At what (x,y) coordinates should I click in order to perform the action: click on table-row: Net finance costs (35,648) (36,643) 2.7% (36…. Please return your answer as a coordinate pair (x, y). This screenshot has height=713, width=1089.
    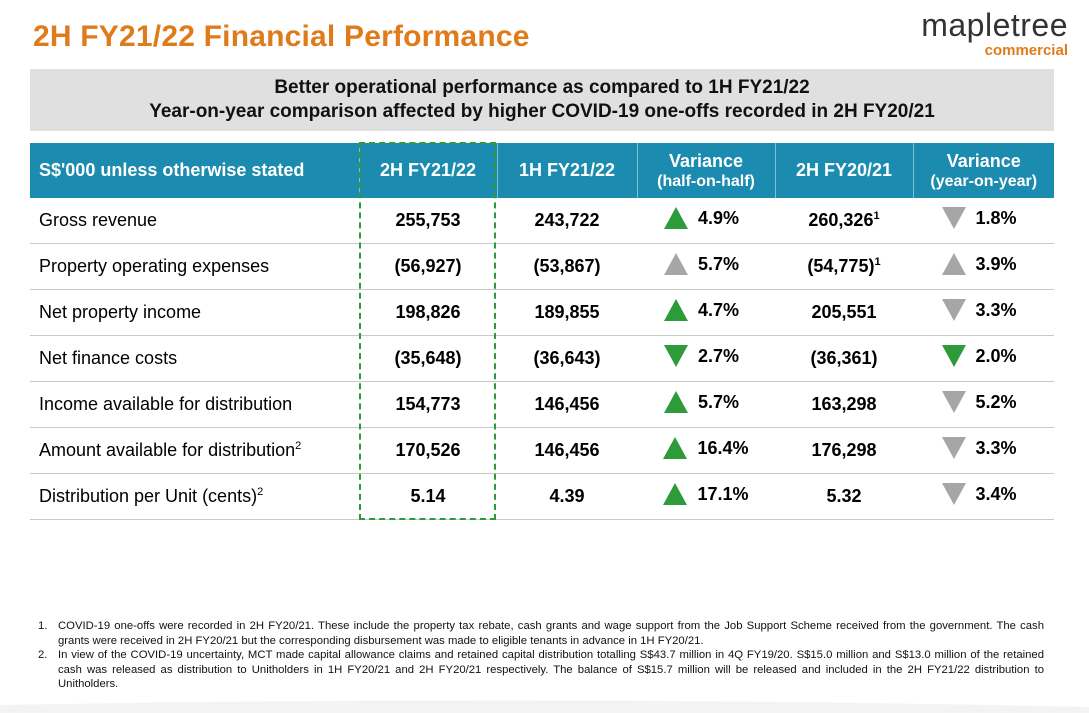
    Looking at the image, I should click on (542, 358).